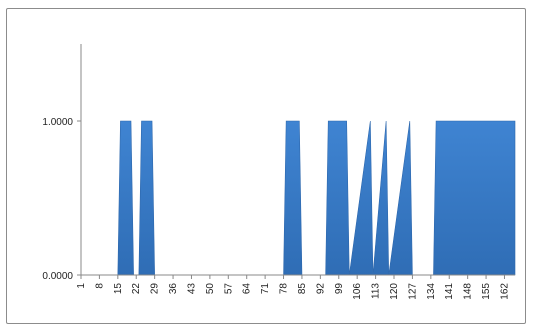  What do you see at coordinates (394, 291) in the screenshot?
I see `x-tick-label: 120` at bounding box center [394, 291].